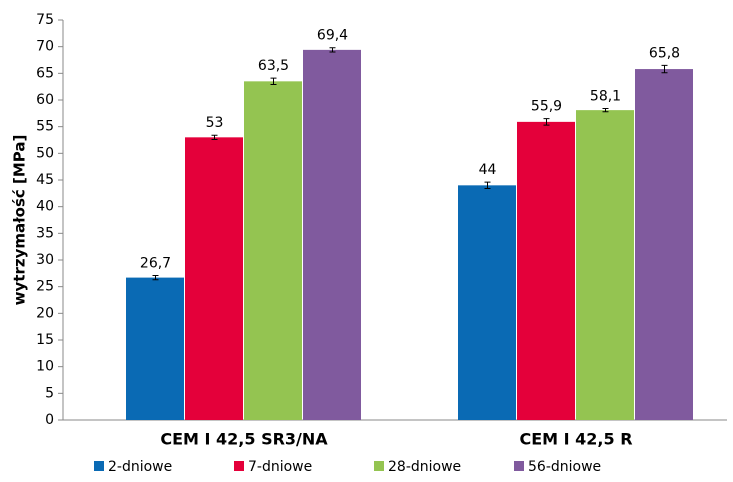  I want to click on data-label: 55,9, so click(546, 107).